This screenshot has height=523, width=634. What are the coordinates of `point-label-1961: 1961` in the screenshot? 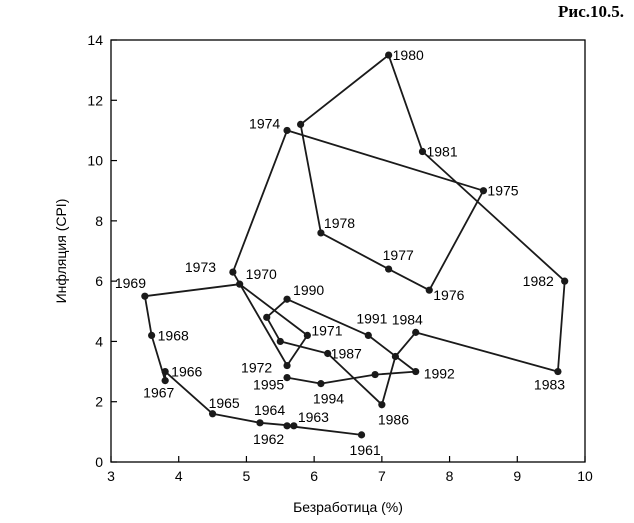 It's located at (365, 450).